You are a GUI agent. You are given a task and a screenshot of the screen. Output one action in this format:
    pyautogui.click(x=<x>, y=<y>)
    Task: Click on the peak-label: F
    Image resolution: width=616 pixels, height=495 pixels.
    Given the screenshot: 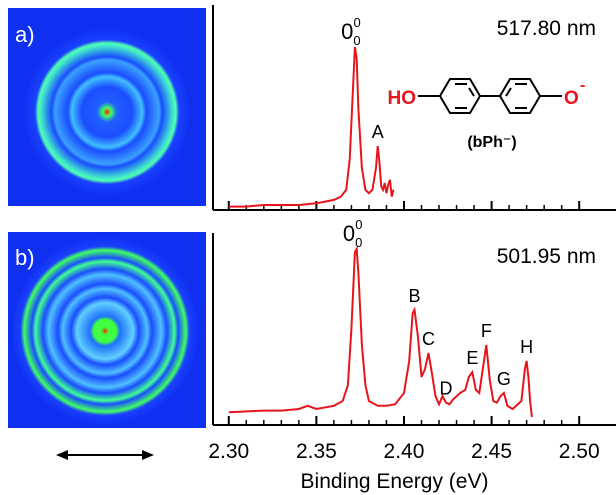 What is the action you would take?
    pyautogui.click(x=486, y=331)
    